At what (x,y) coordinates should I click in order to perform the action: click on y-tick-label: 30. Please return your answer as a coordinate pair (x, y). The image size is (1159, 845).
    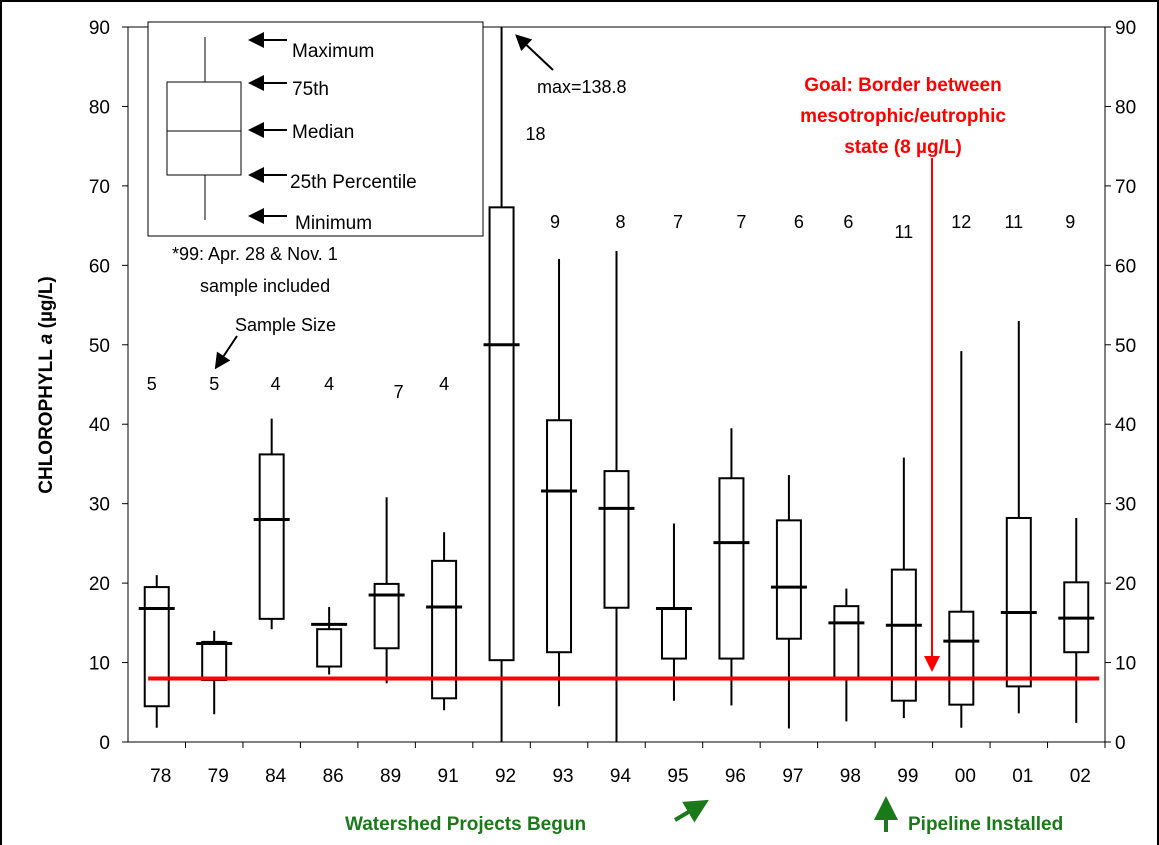
    Looking at the image, I should click on (99, 505).